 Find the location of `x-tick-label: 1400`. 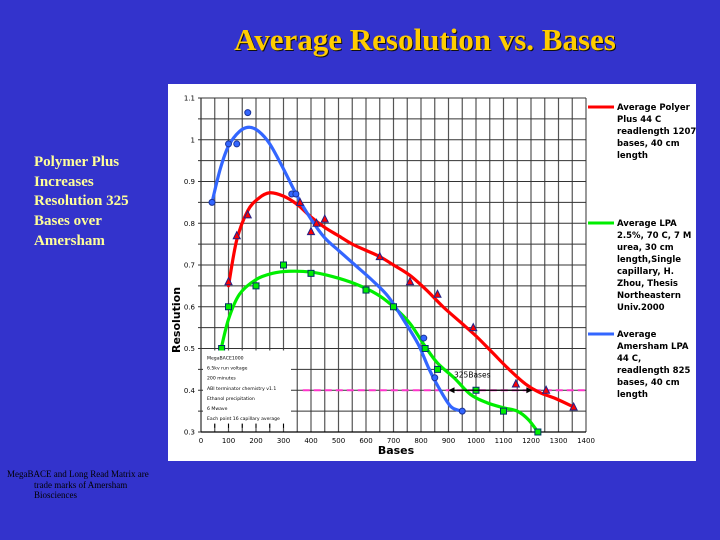

x-tick-label: 1400 is located at coordinates (586, 441).